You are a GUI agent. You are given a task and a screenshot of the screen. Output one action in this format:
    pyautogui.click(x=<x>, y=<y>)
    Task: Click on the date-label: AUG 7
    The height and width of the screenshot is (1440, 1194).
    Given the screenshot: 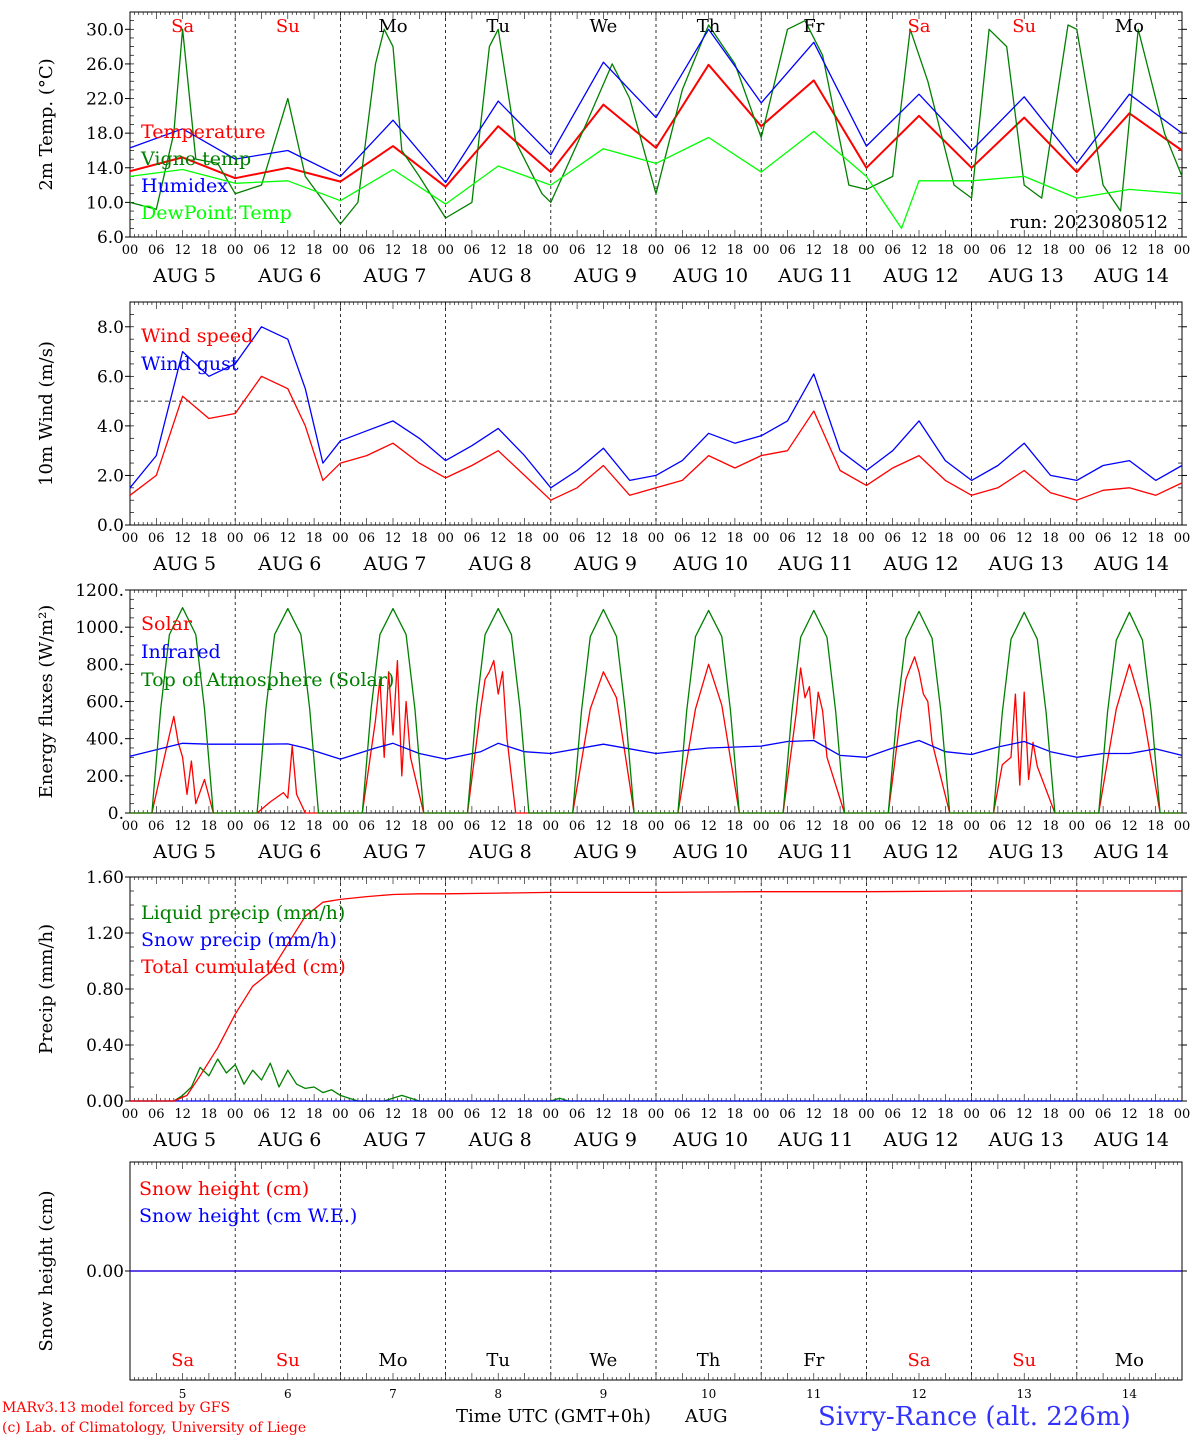 What is the action you would take?
    pyautogui.click(x=394, y=1140)
    